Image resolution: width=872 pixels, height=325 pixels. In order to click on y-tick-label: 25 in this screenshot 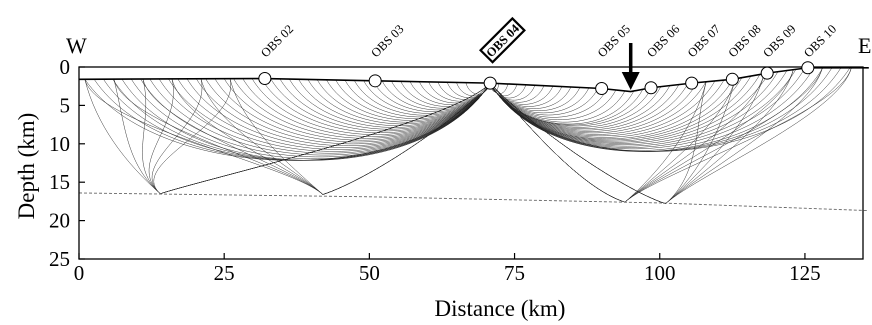, I will do `click(59, 259)`.